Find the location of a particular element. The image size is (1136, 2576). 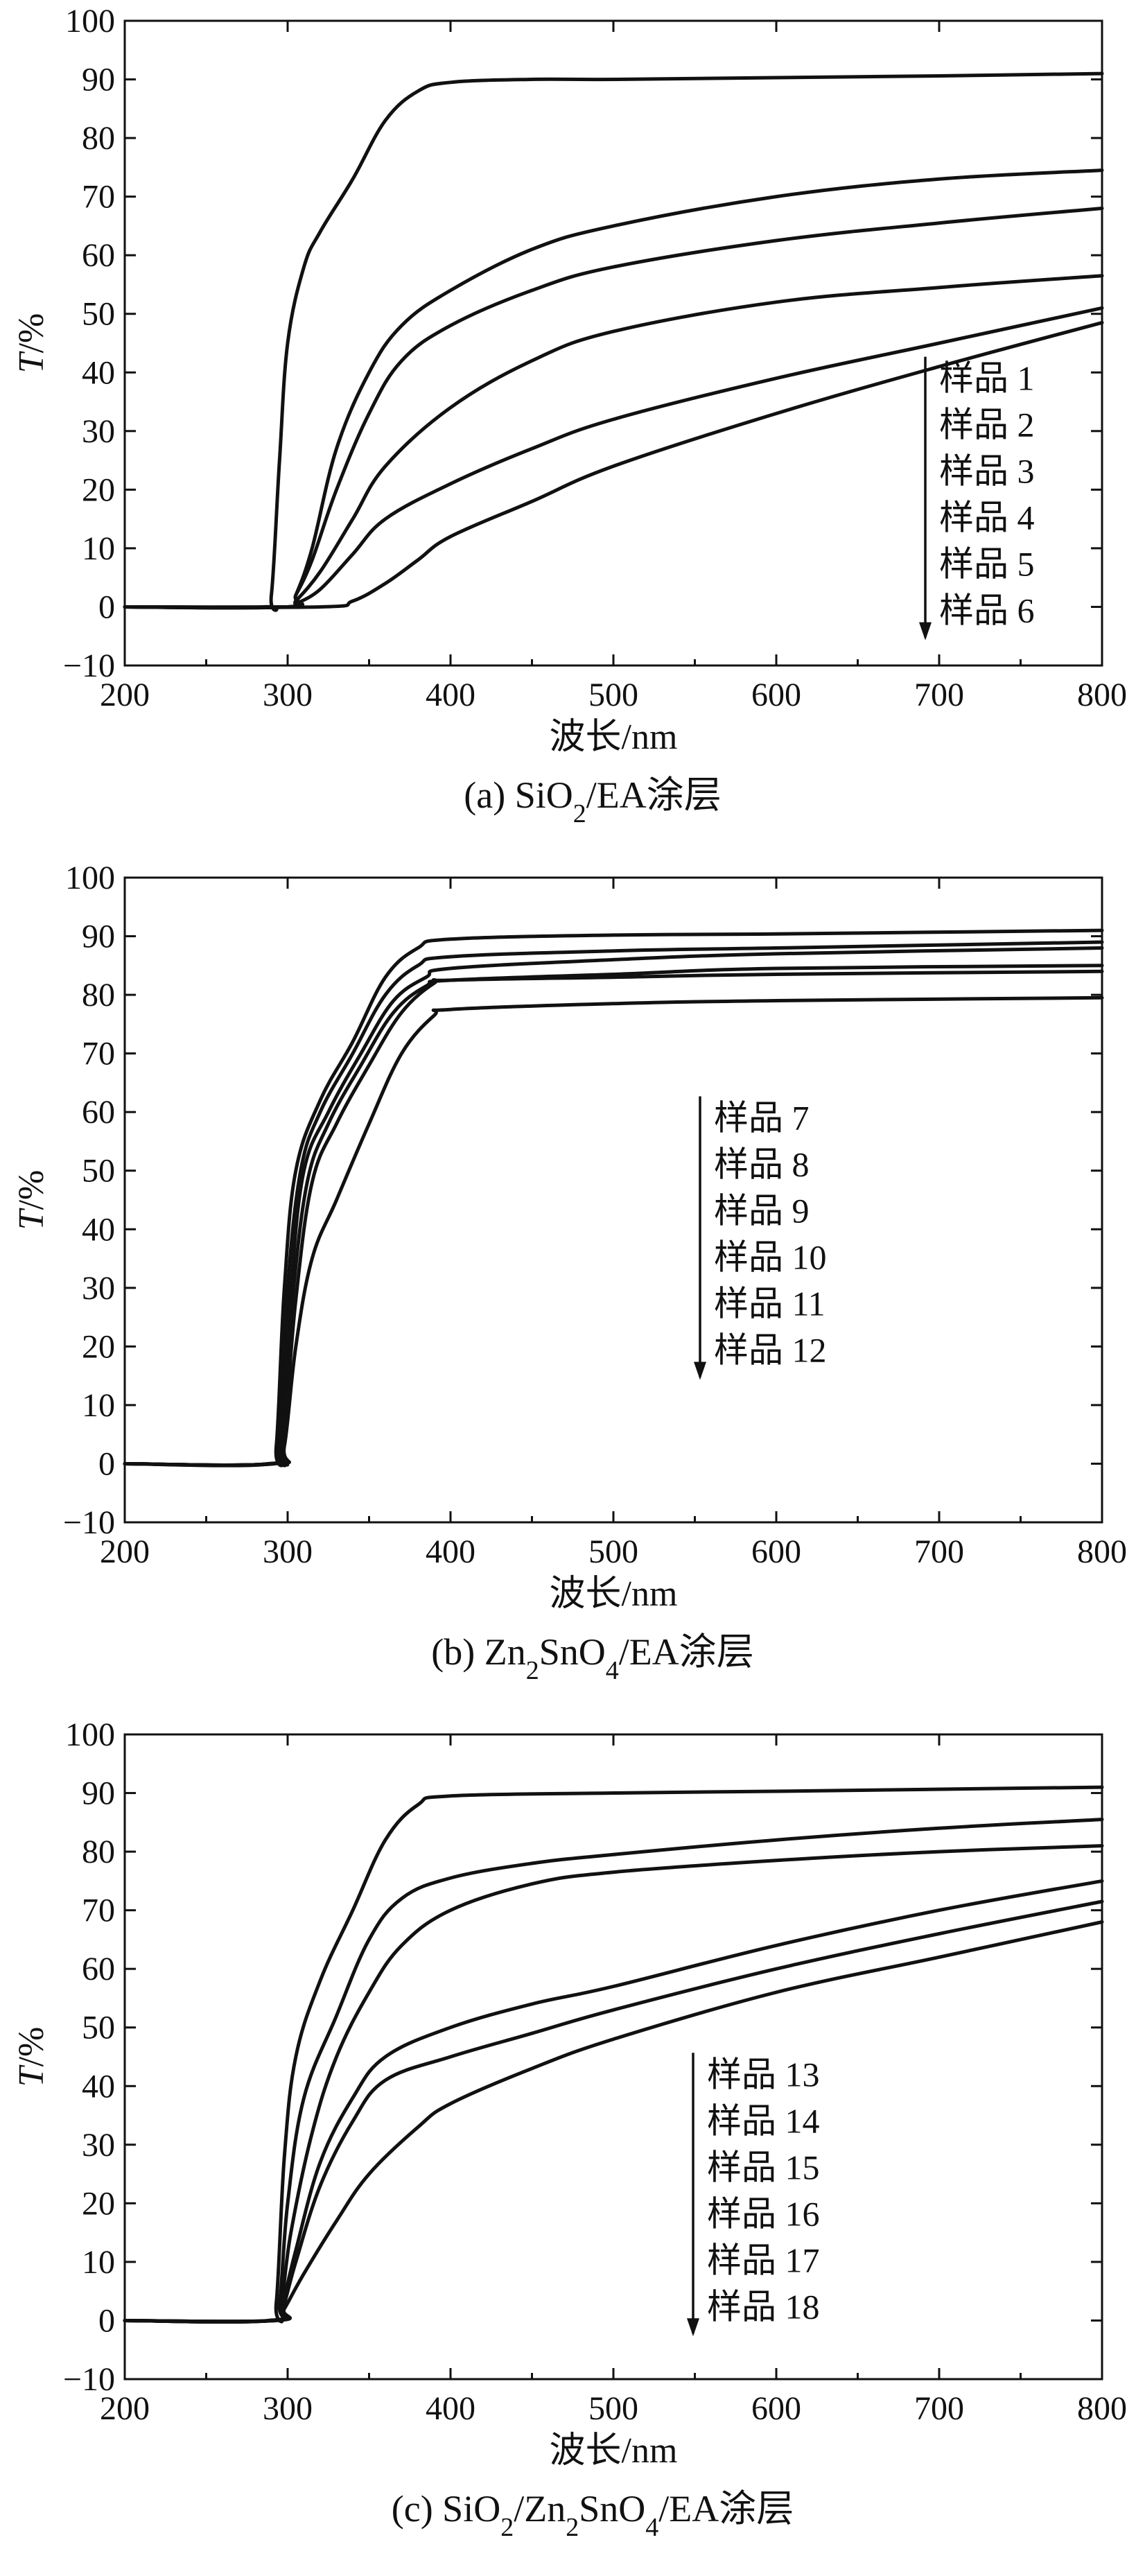

caption-caption_tail: /EA is located at coordinates (649, 1652).